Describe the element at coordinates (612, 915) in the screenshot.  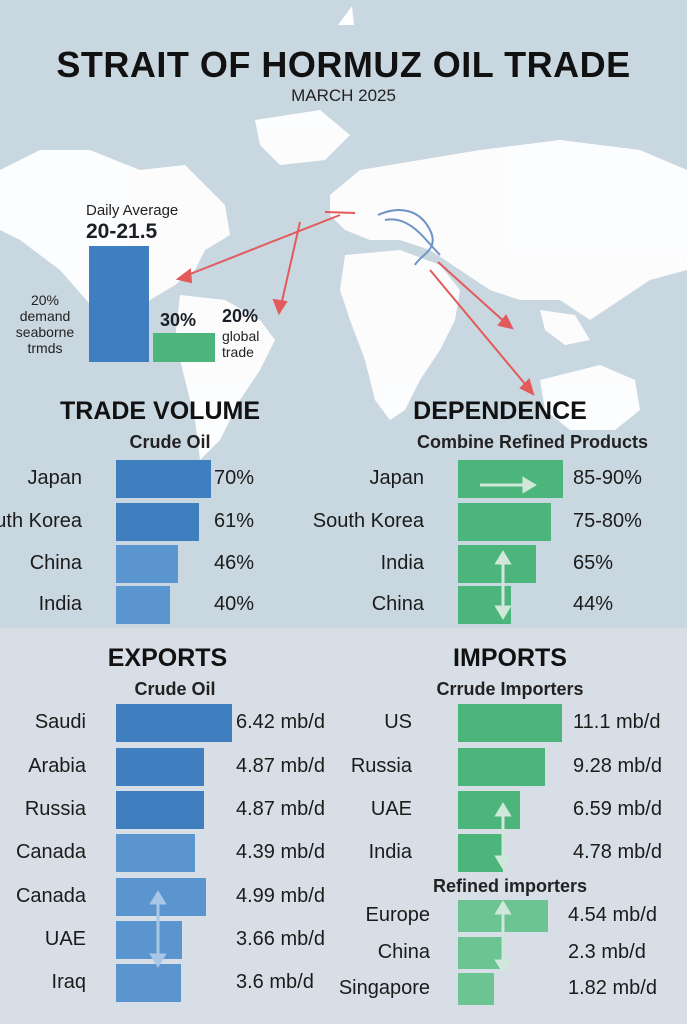
I see `refined-importers-value-label: 4.54 mb/d` at that location.